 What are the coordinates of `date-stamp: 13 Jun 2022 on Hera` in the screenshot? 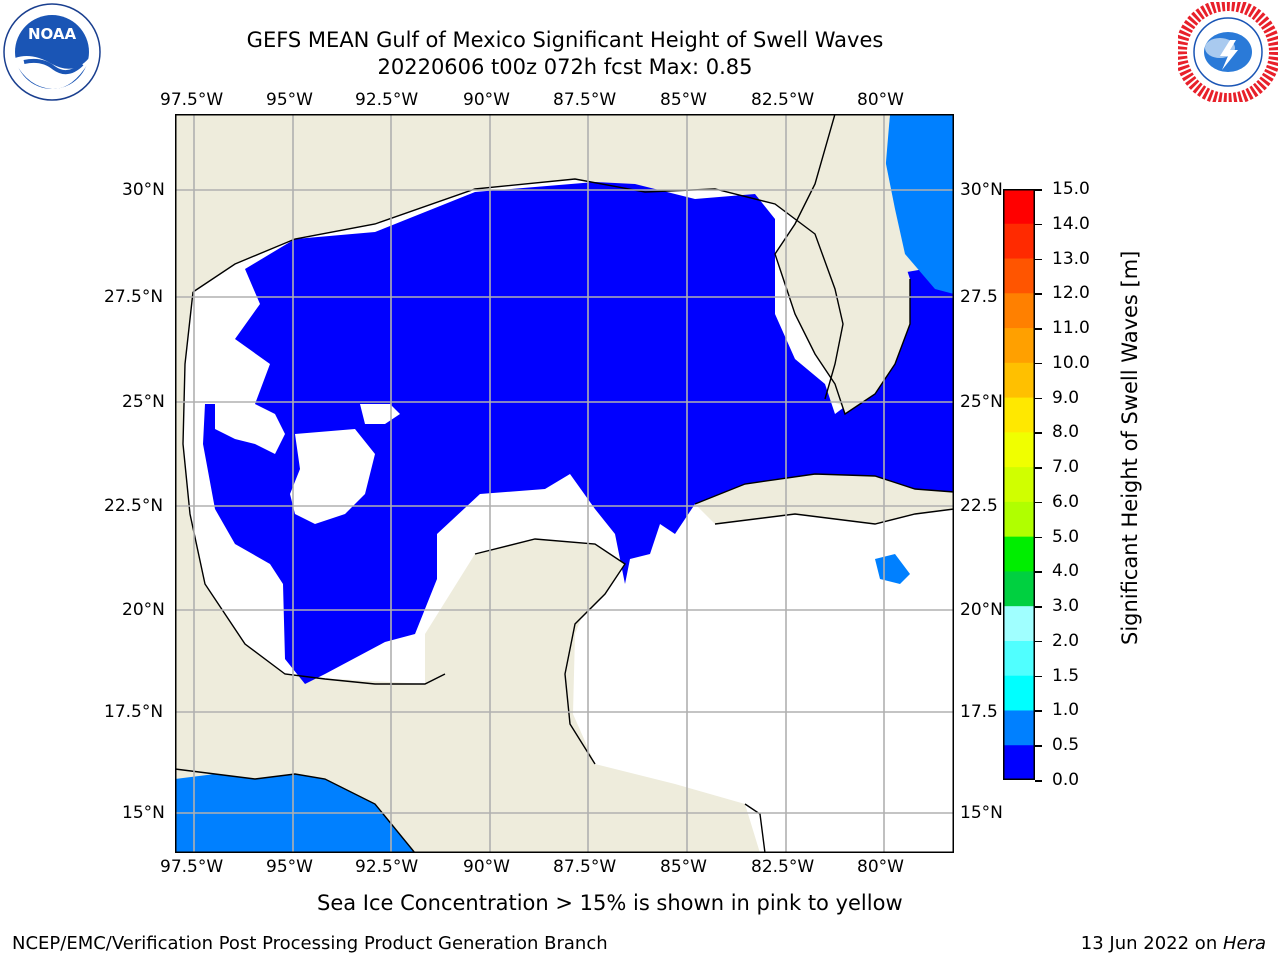 It's located at (1173, 943).